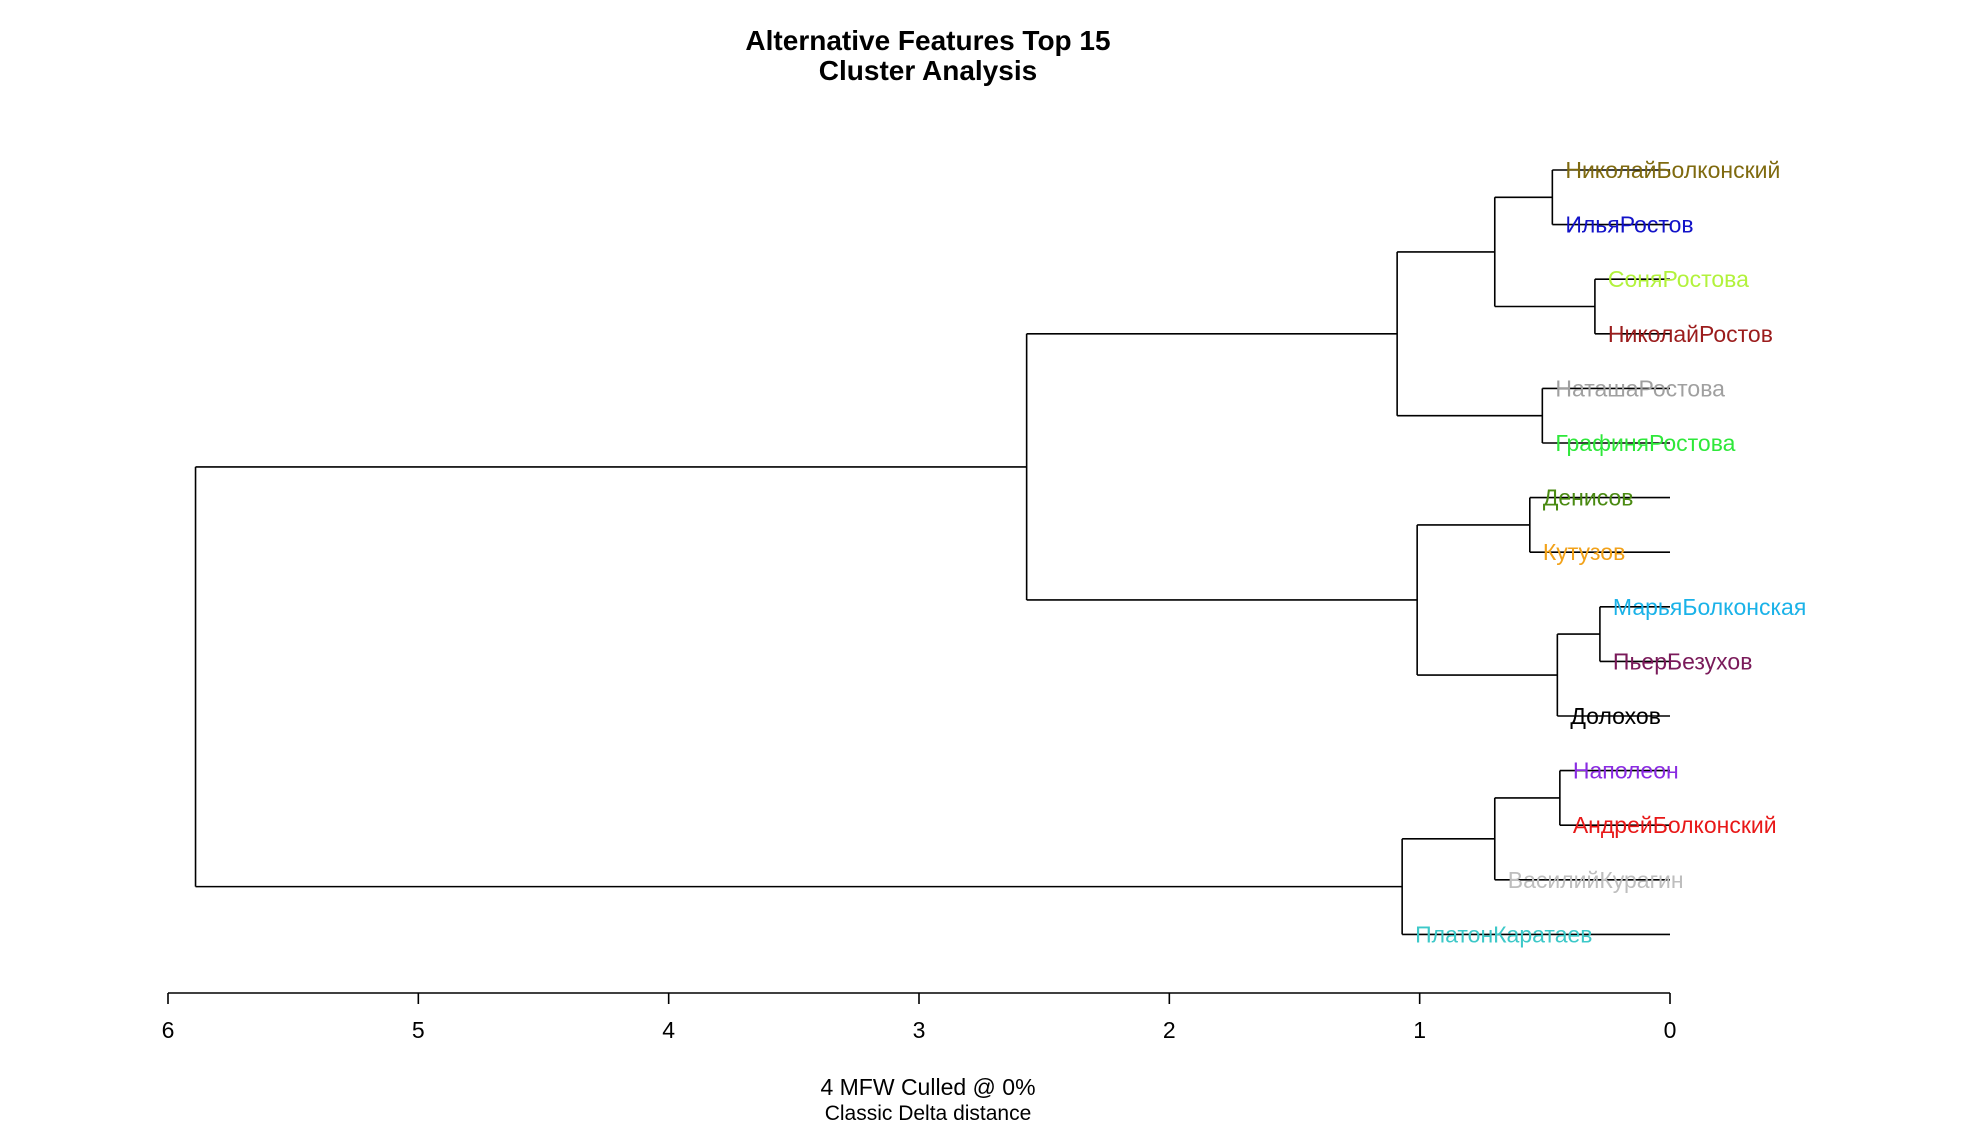 This screenshot has width=1988, height=1124. What do you see at coordinates (1596, 880) in the screenshot?
I see `leaf-label: ВасилийКурагин` at bounding box center [1596, 880].